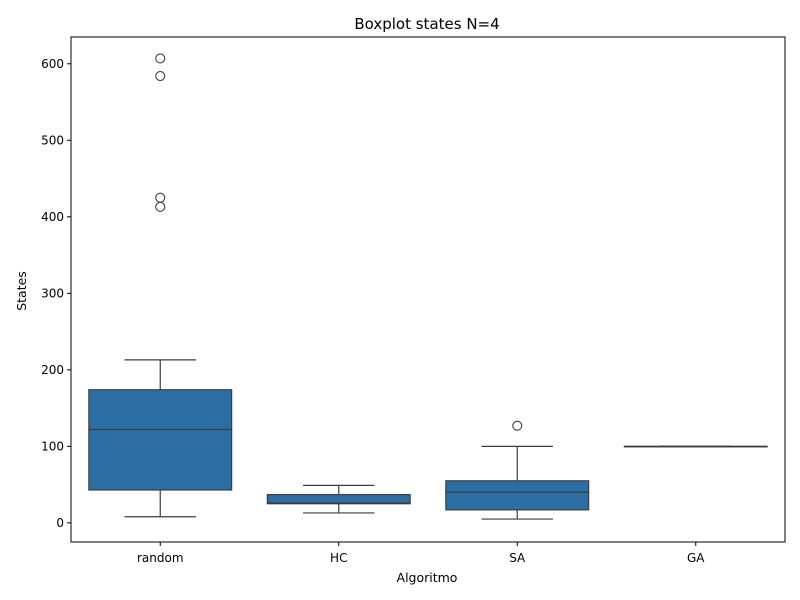  What do you see at coordinates (696, 558) in the screenshot?
I see `x-tick-label: GA` at bounding box center [696, 558].